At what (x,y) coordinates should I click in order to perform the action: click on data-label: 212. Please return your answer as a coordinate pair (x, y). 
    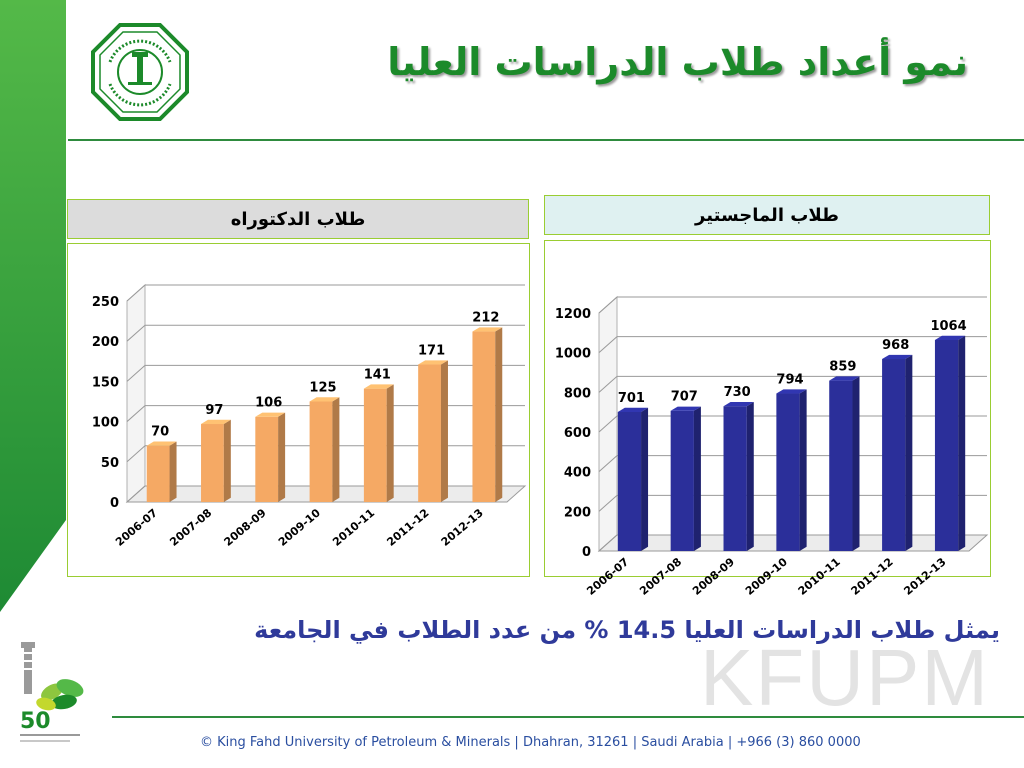
    Looking at the image, I should click on (485, 317).